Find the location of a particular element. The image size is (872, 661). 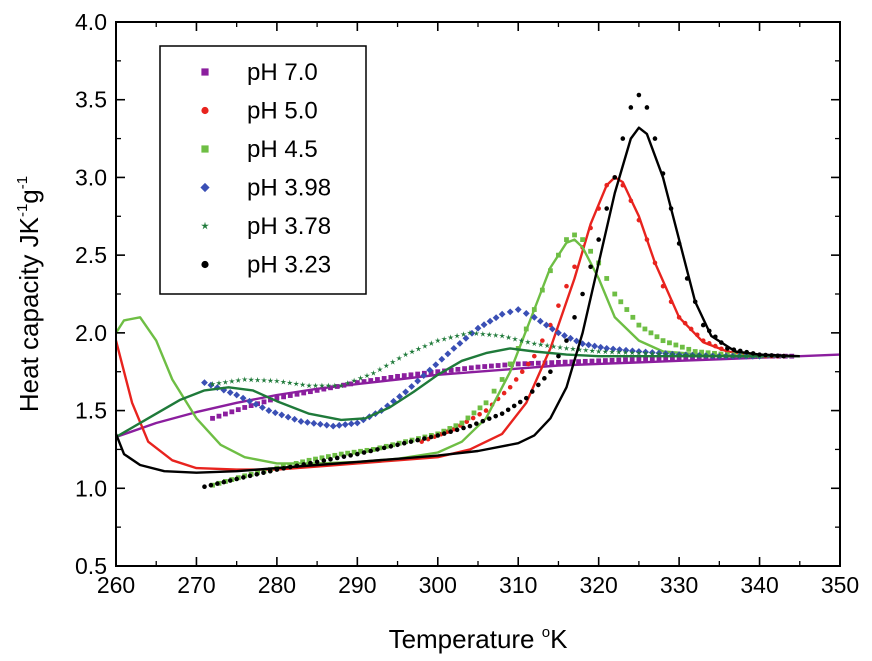

legend-item: pH 5.0 is located at coordinates (259, 111).